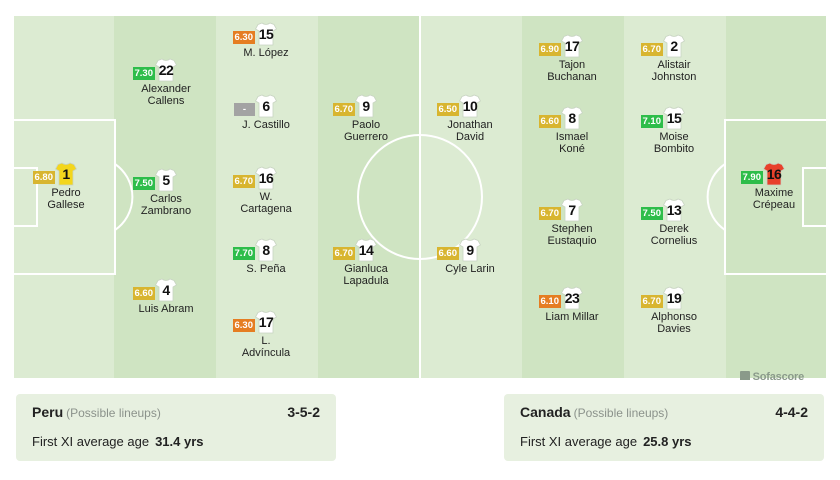 This screenshot has height=480, width=840. I want to click on player-peru: 6- J. Castillo, so click(266, 112).